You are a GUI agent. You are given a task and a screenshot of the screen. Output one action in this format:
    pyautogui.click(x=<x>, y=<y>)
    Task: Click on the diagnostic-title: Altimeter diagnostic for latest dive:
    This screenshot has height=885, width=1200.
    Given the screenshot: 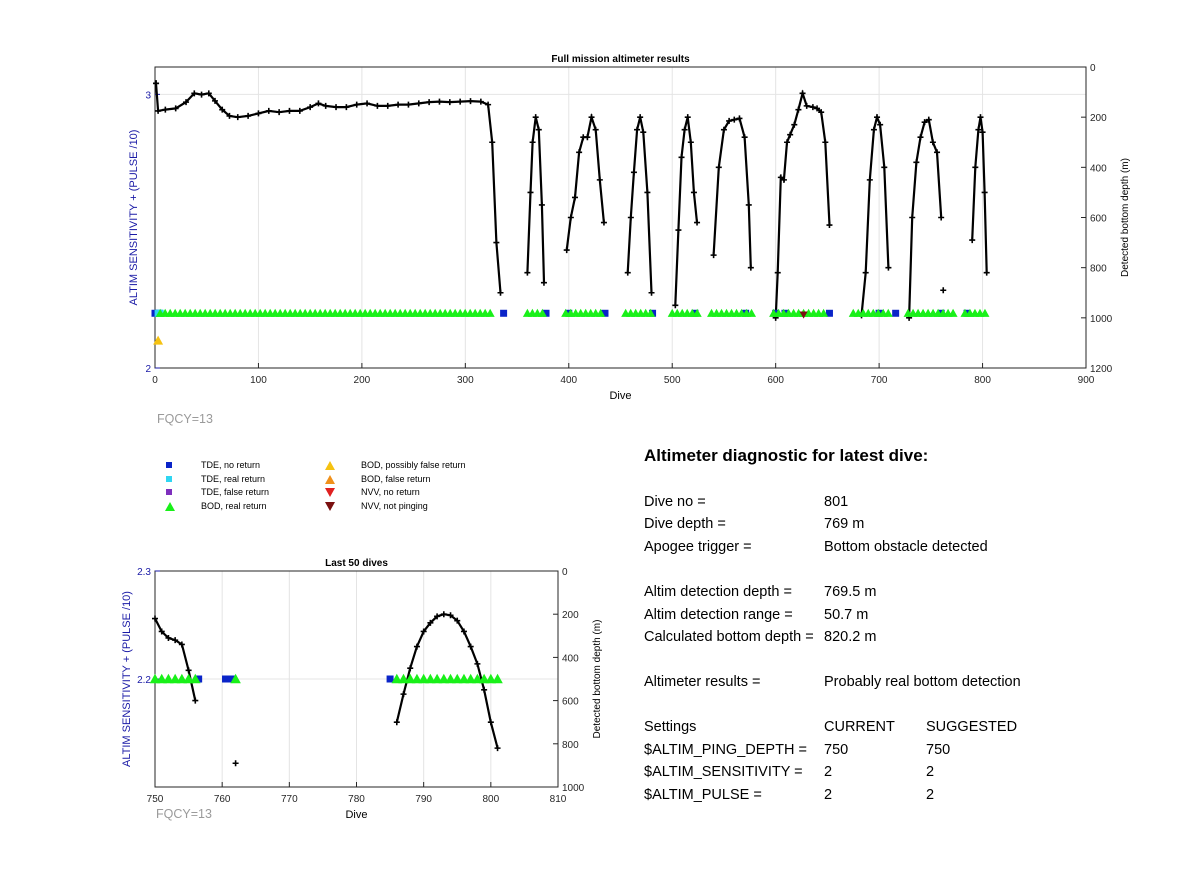 What is the action you would take?
    pyautogui.click(x=786, y=455)
    